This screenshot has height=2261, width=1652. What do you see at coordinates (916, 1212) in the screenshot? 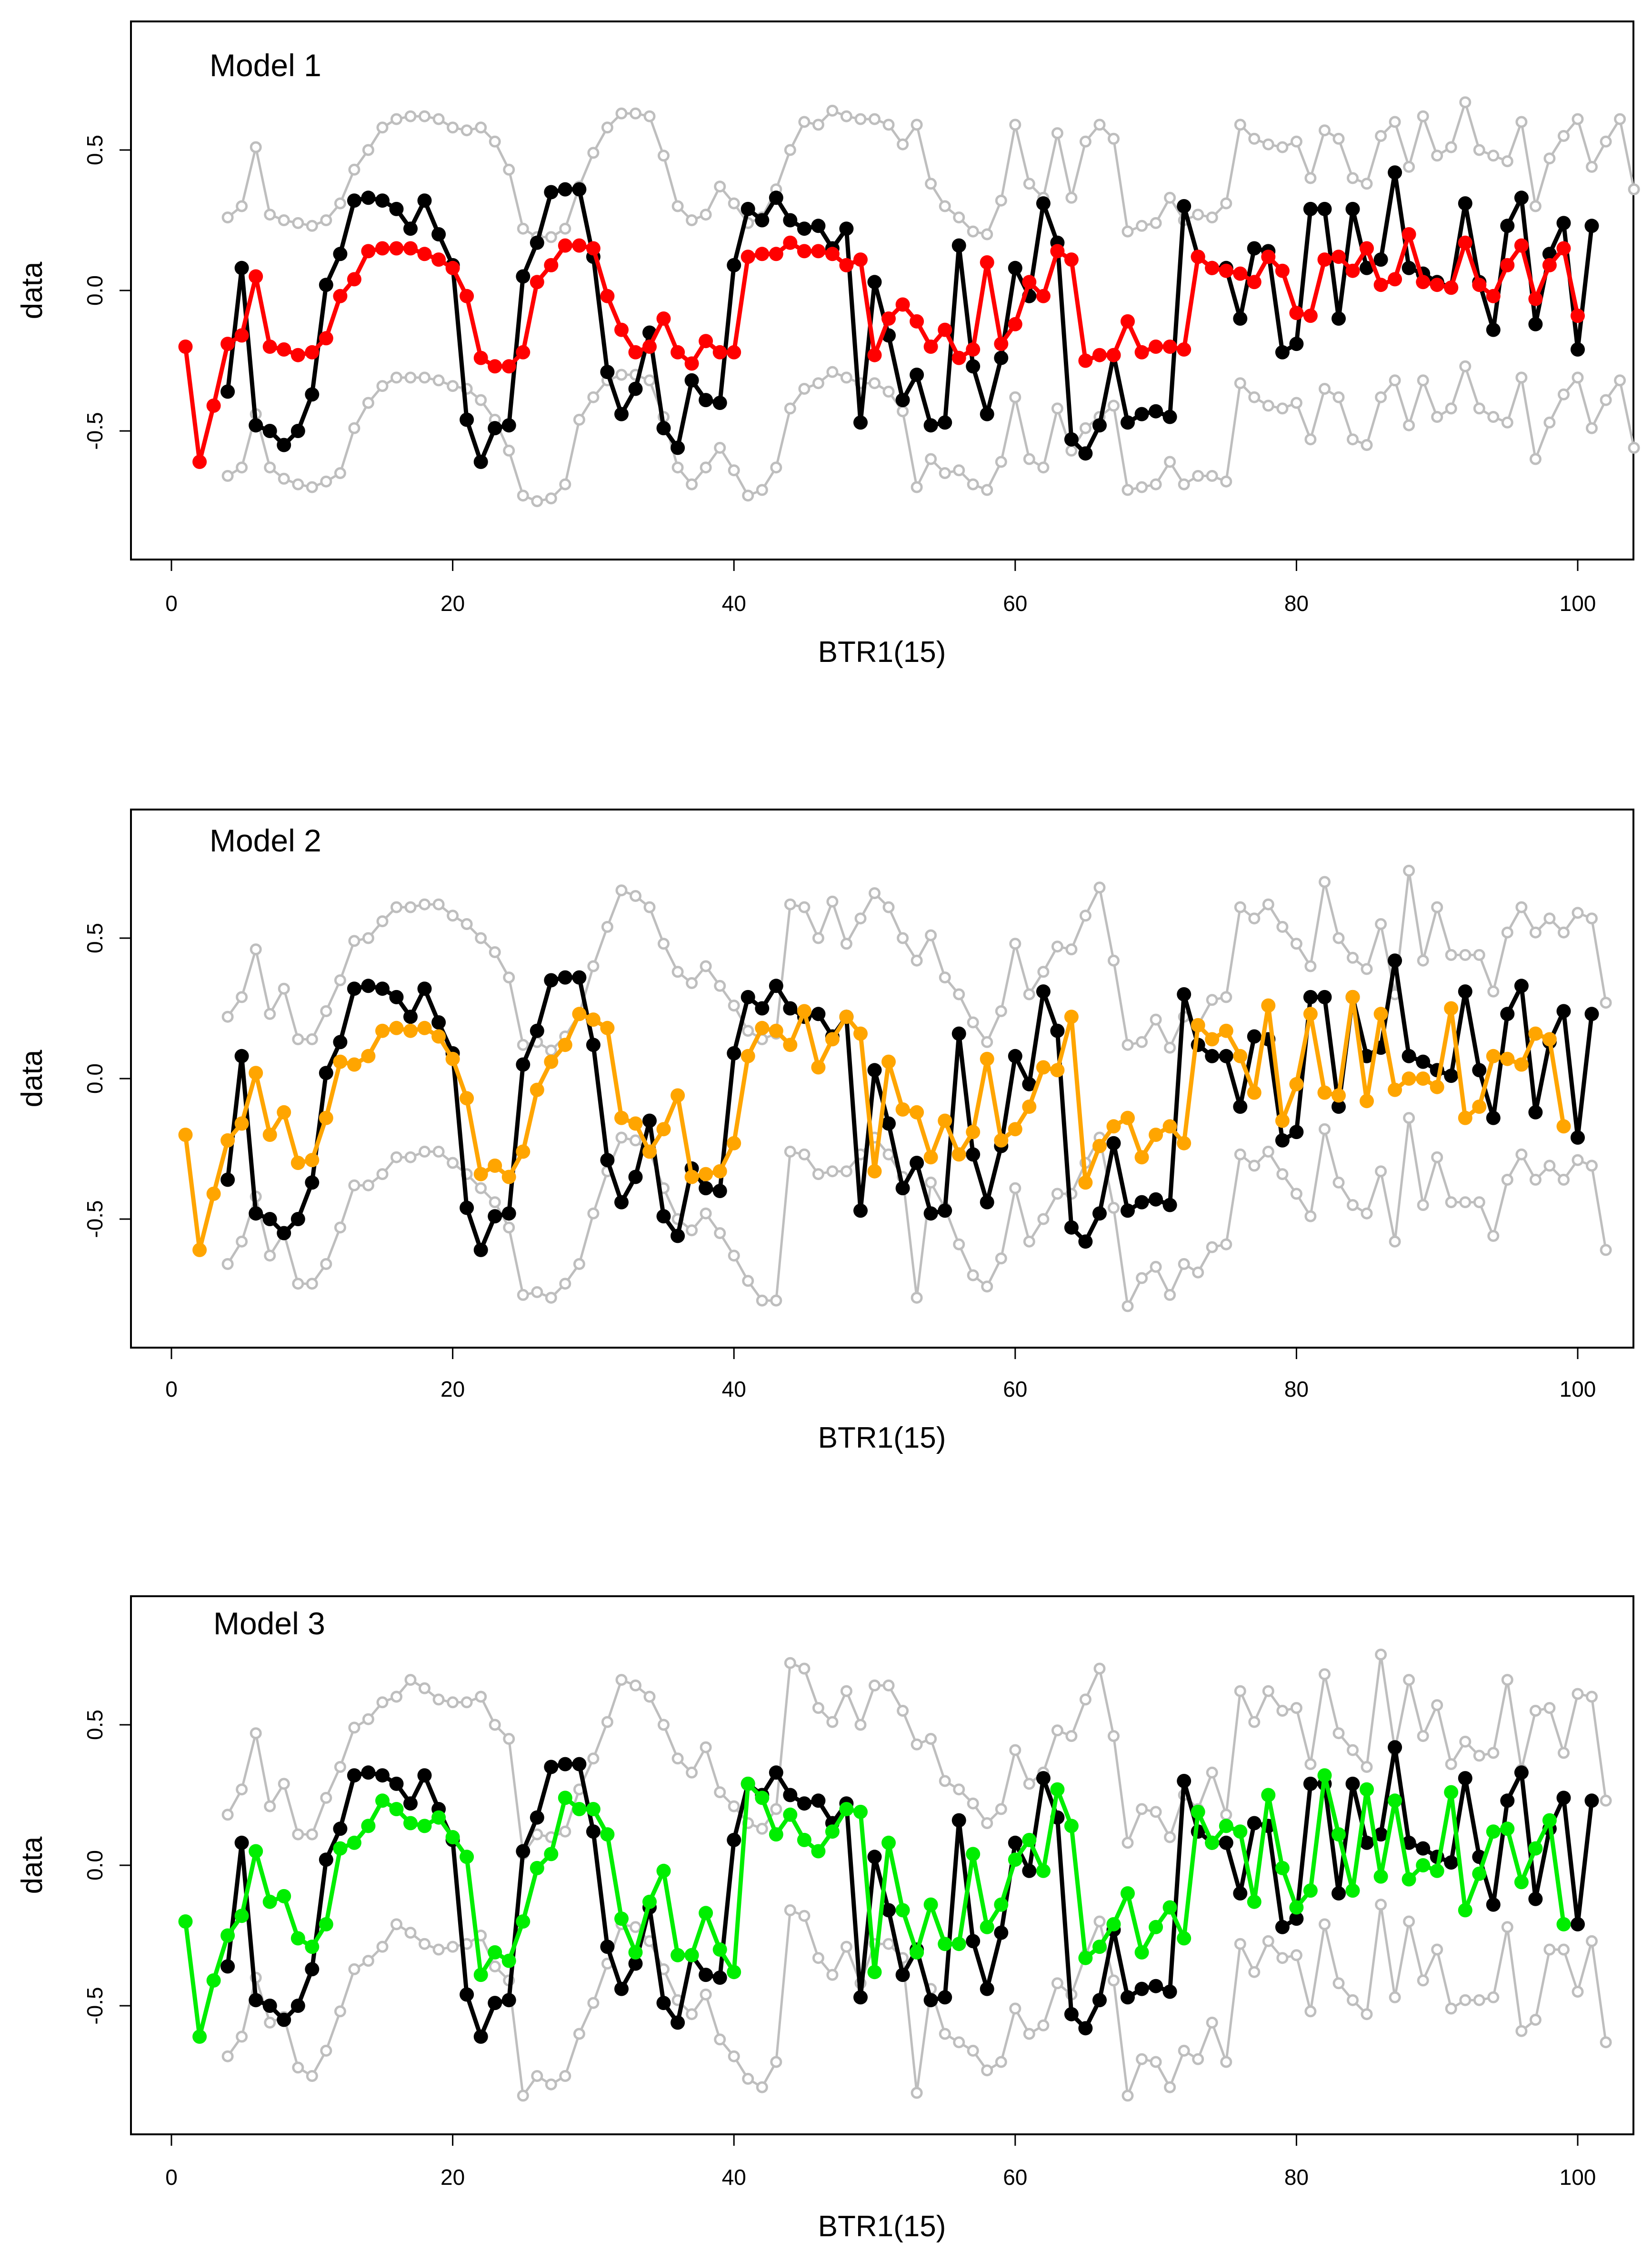
I see `series-lower-band` at bounding box center [916, 1212].